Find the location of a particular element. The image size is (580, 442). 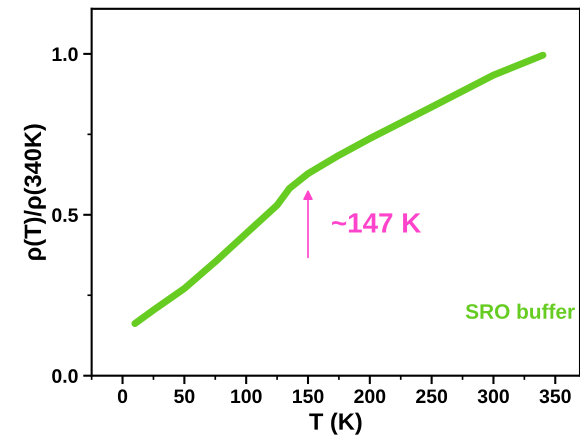

y-axis-title: ρ(T)/ρ(340K) is located at coordinates (35, 192).